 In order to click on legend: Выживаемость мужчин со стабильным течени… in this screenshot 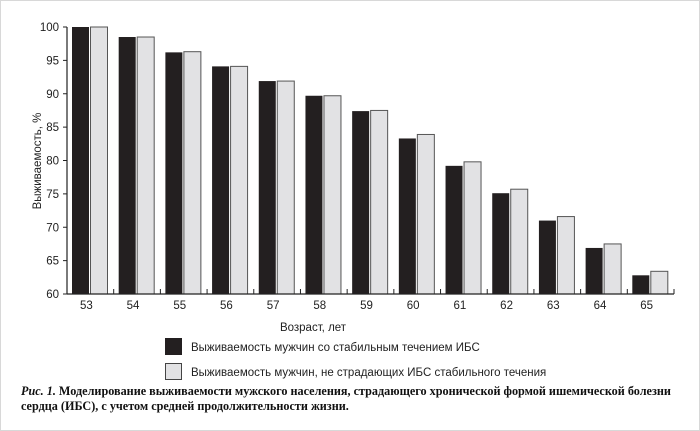, I will do `click(355, 359)`.